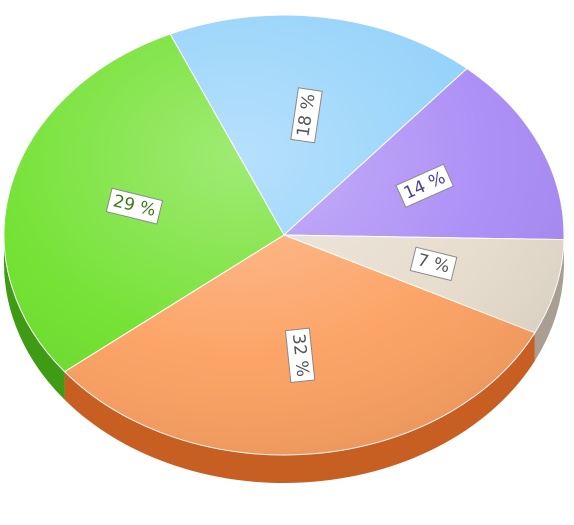 This screenshot has height=525, width=574. I want to click on slice-label-2: 7 %, so click(433, 264).